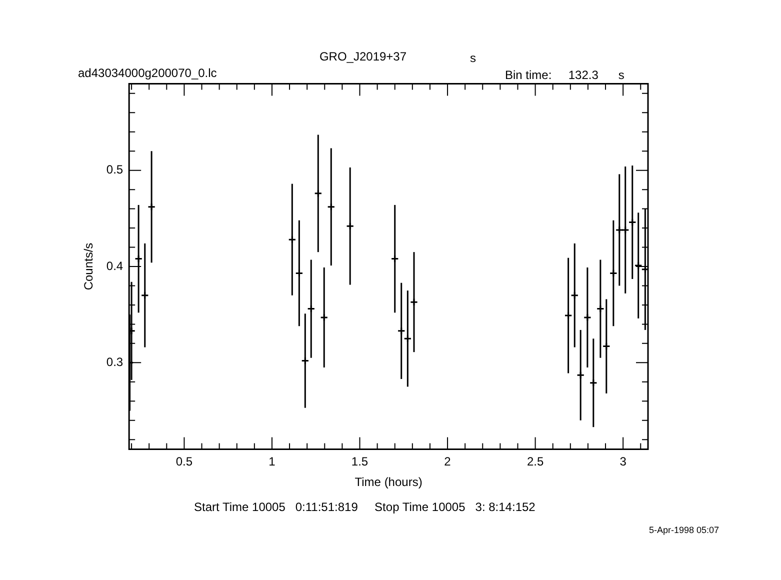  I want to click on chart-subtitle: ad43034000g200070_0.lc, so click(147, 73).